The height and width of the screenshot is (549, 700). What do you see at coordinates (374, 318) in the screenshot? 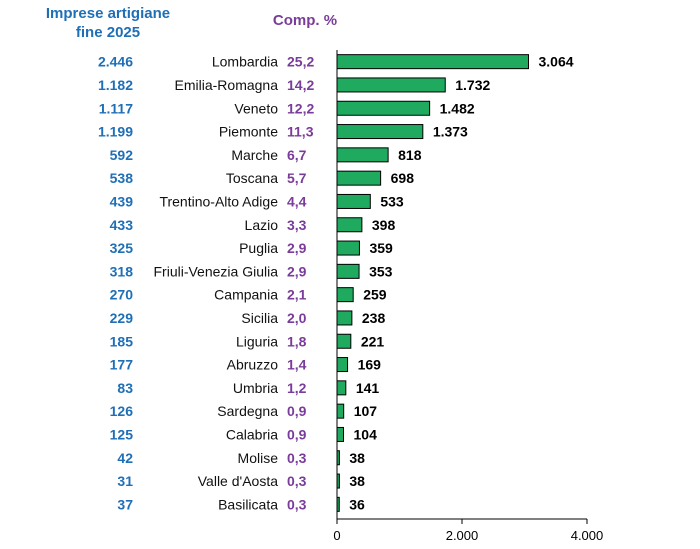
I see `bar-value-label: 238` at bounding box center [374, 318].